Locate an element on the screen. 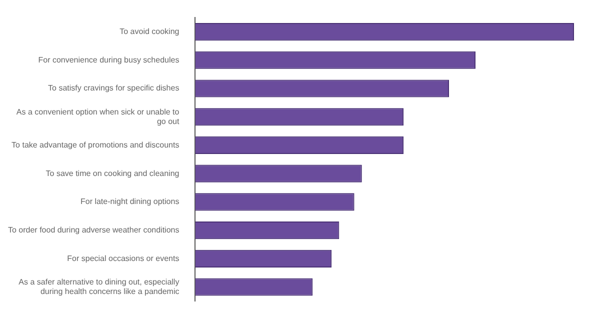 Image resolution: width=600 pixels, height=314 pixels. y-tick-label: For late-night dining options is located at coordinates (130, 201).